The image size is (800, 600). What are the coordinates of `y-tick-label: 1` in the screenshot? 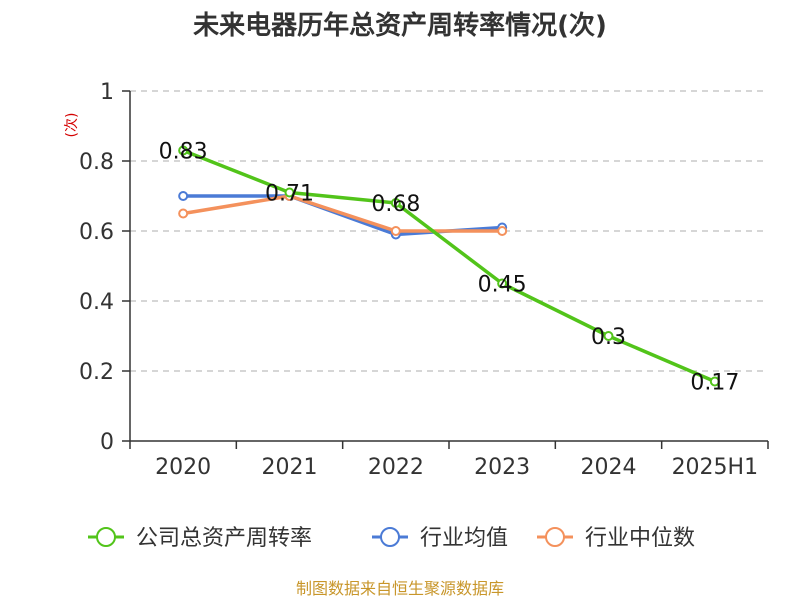 It's located at (107, 92).